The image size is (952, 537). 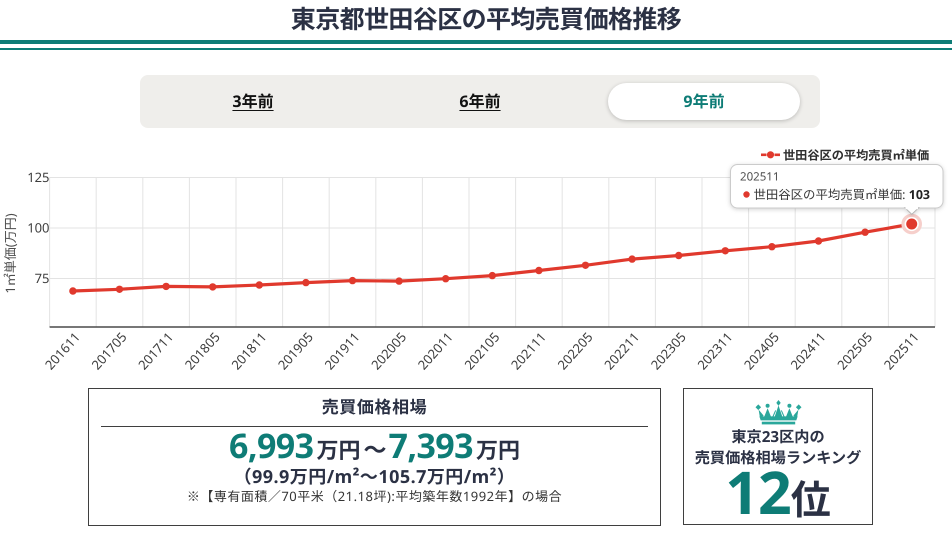 What do you see at coordinates (108, 350) in the screenshot?
I see `svg-text: 201705` at bounding box center [108, 350].